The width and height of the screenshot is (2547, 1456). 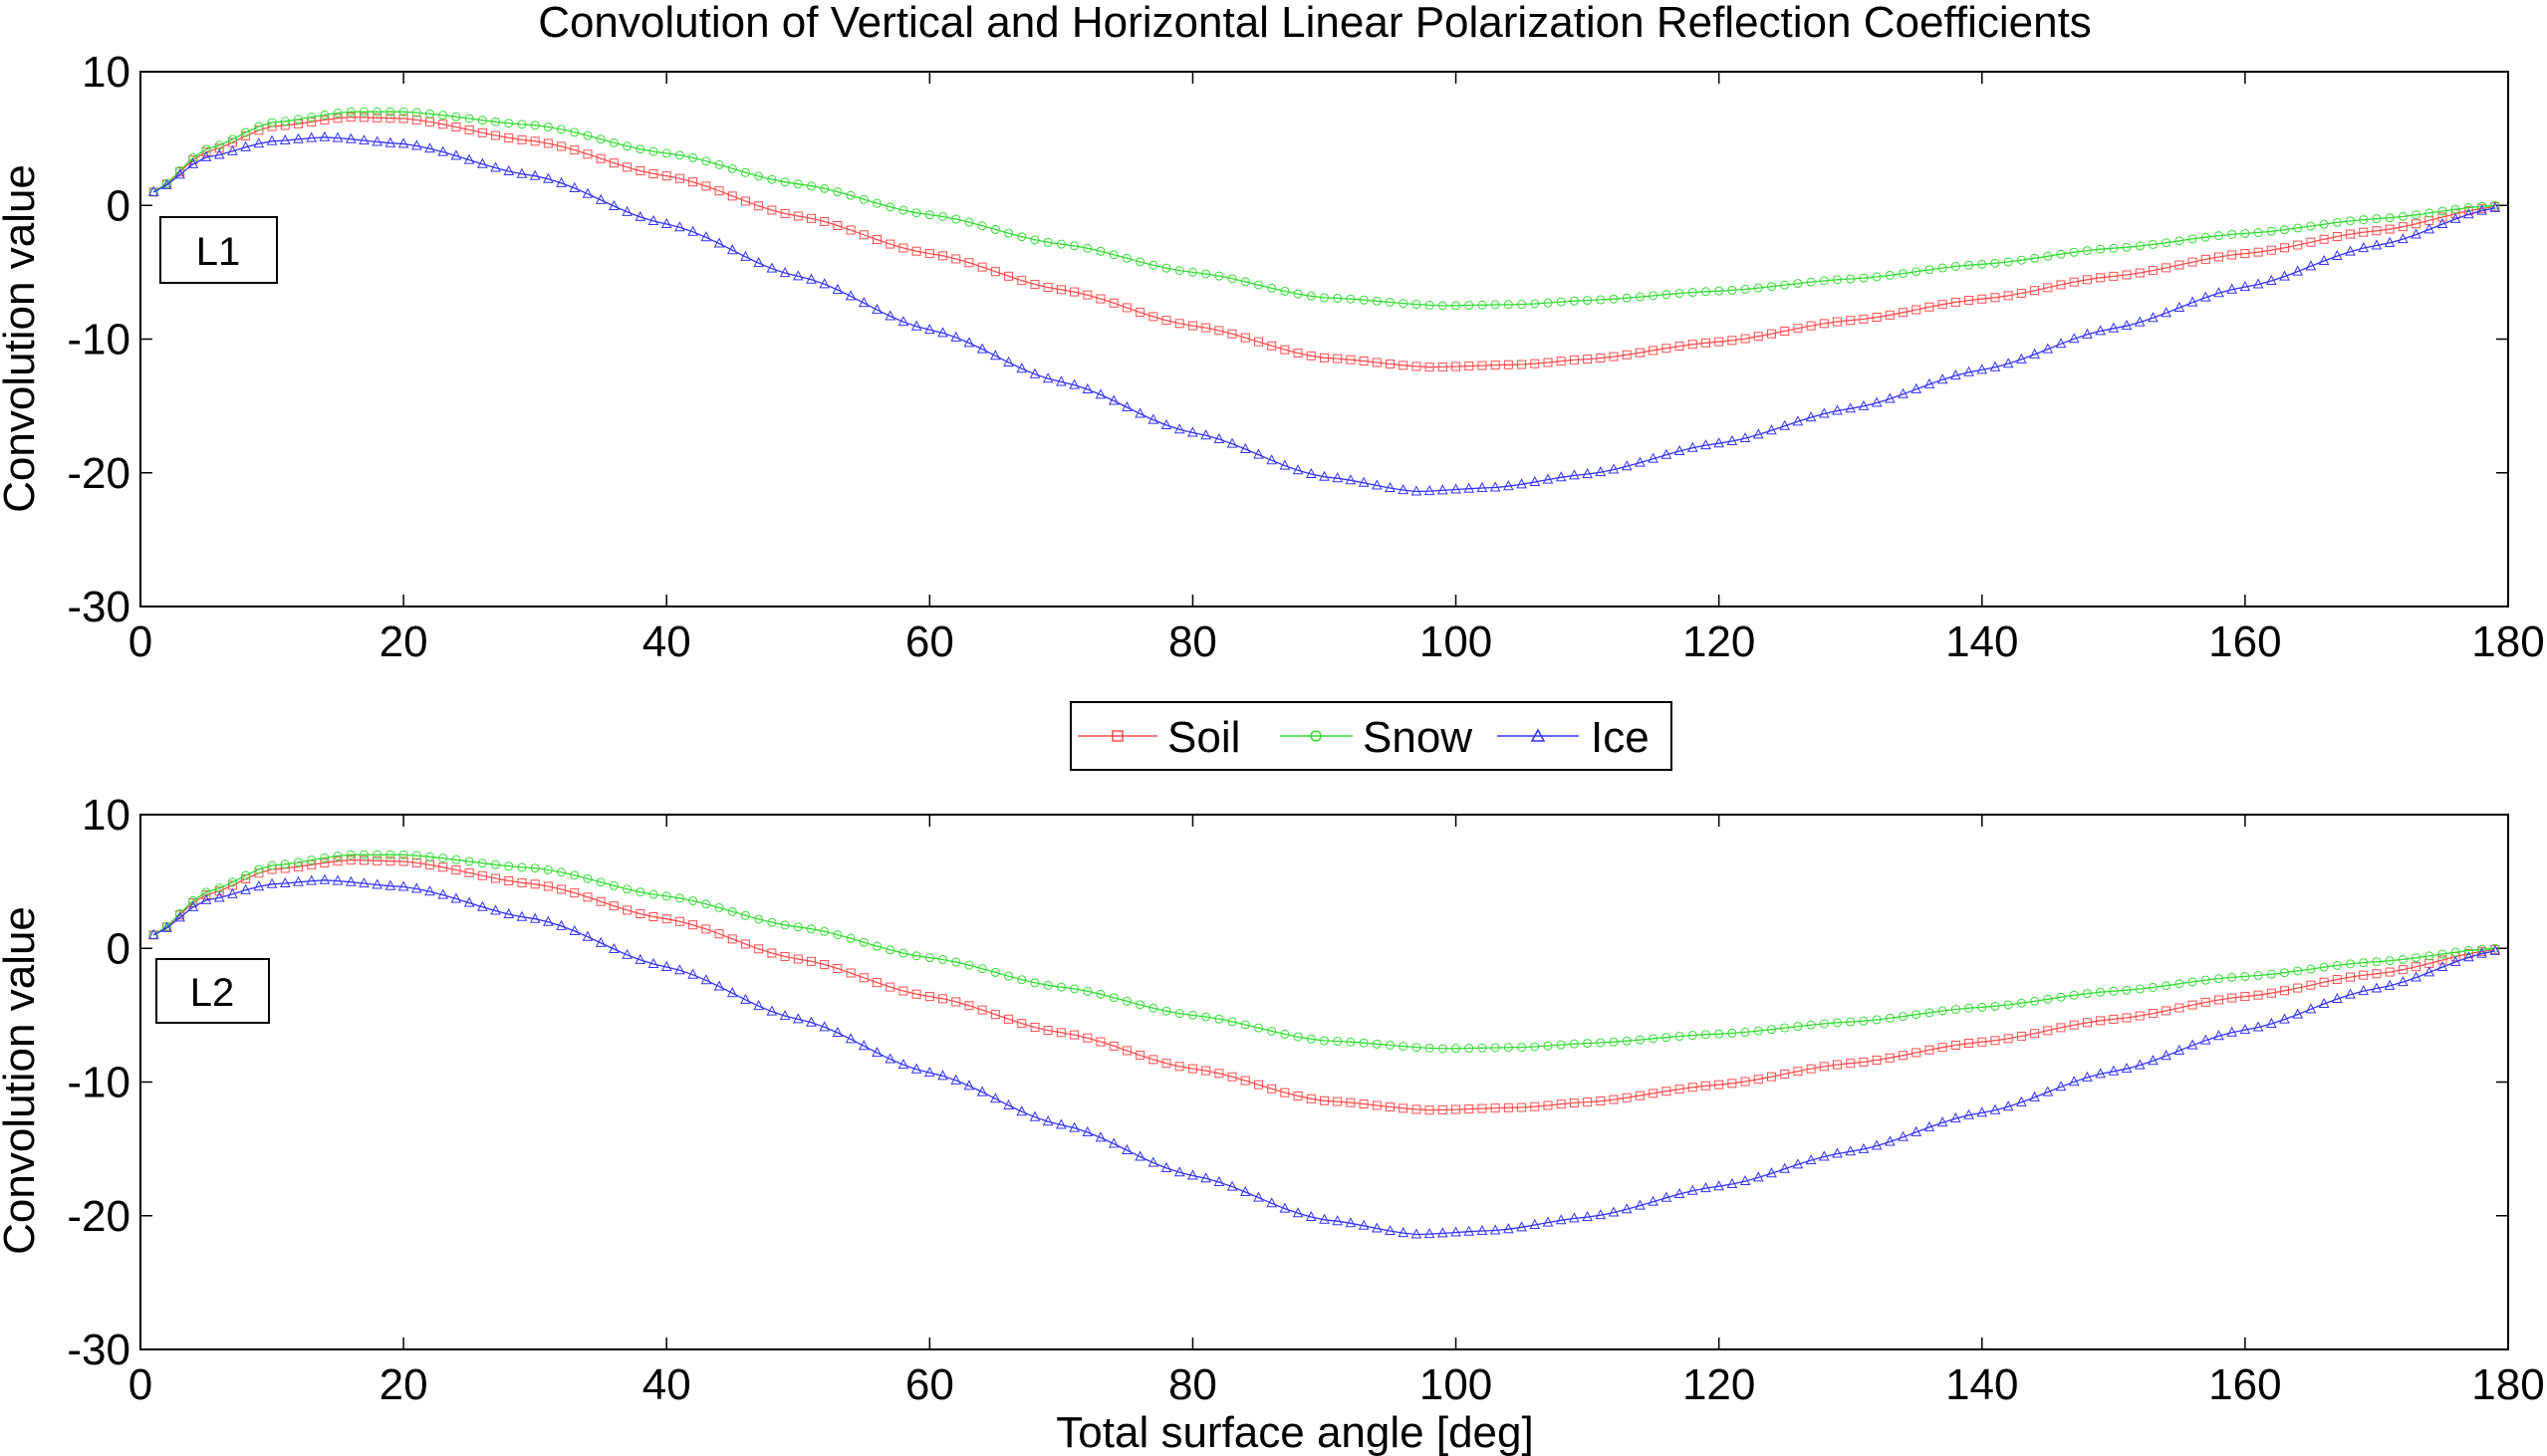 What do you see at coordinates (22, 338) in the screenshot?
I see `panel-l1-ylabel: Convolution value` at bounding box center [22, 338].